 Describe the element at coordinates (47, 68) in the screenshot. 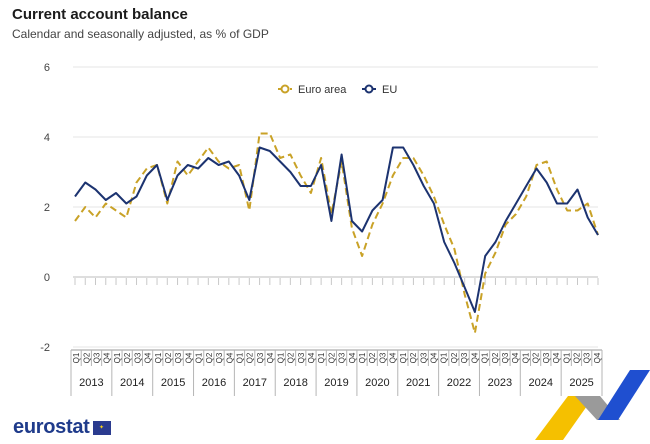

I see `y-tick-label: 6` at that location.